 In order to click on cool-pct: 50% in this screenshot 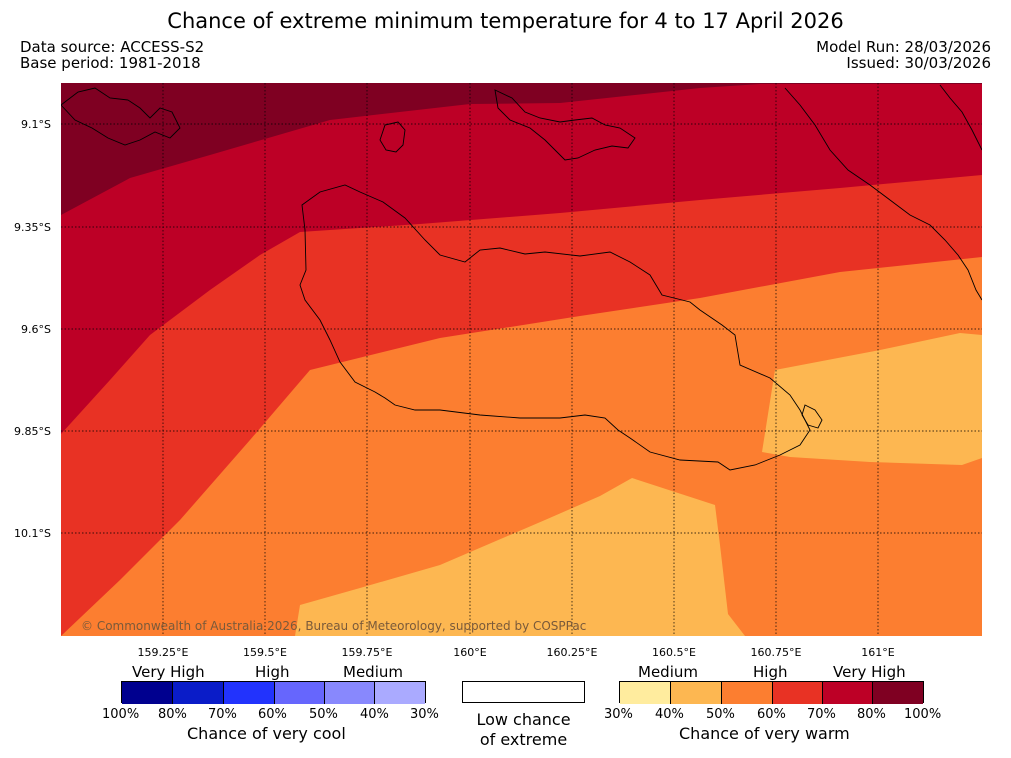, I will do `click(323, 714)`.